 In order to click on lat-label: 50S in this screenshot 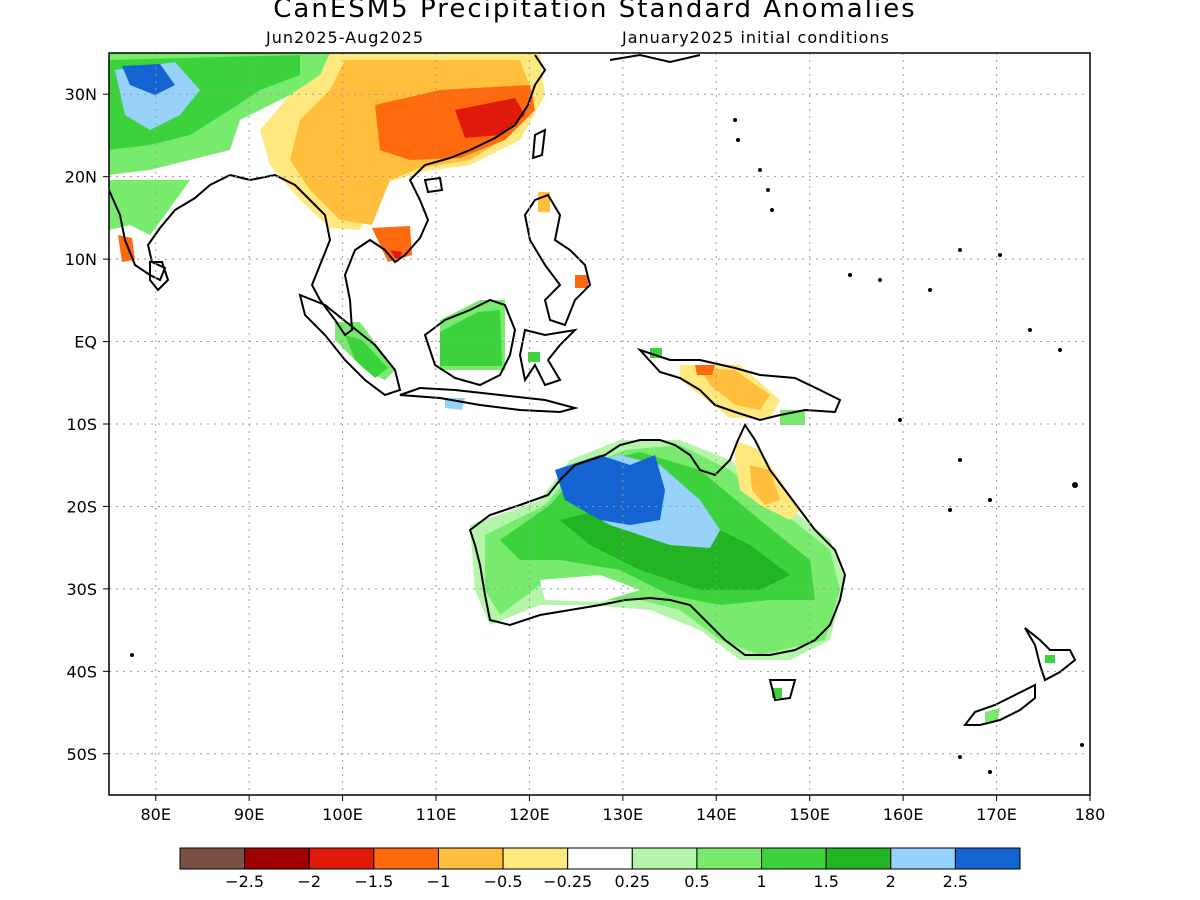, I will do `click(81, 754)`.